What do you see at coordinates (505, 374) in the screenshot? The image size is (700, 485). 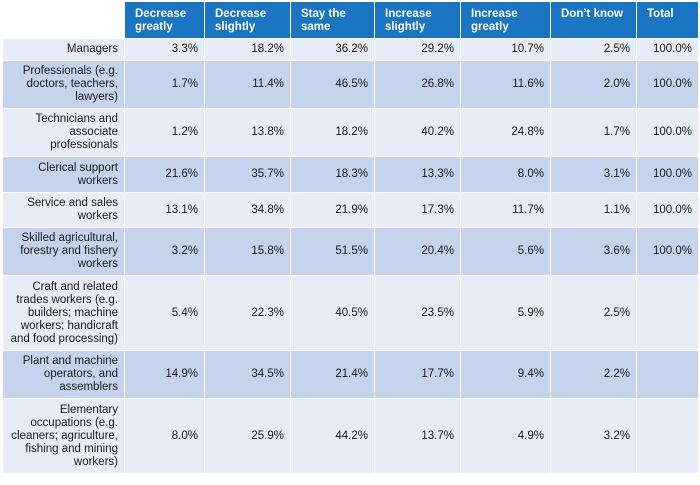 I see `table-cell: 9.4%` at bounding box center [505, 374].